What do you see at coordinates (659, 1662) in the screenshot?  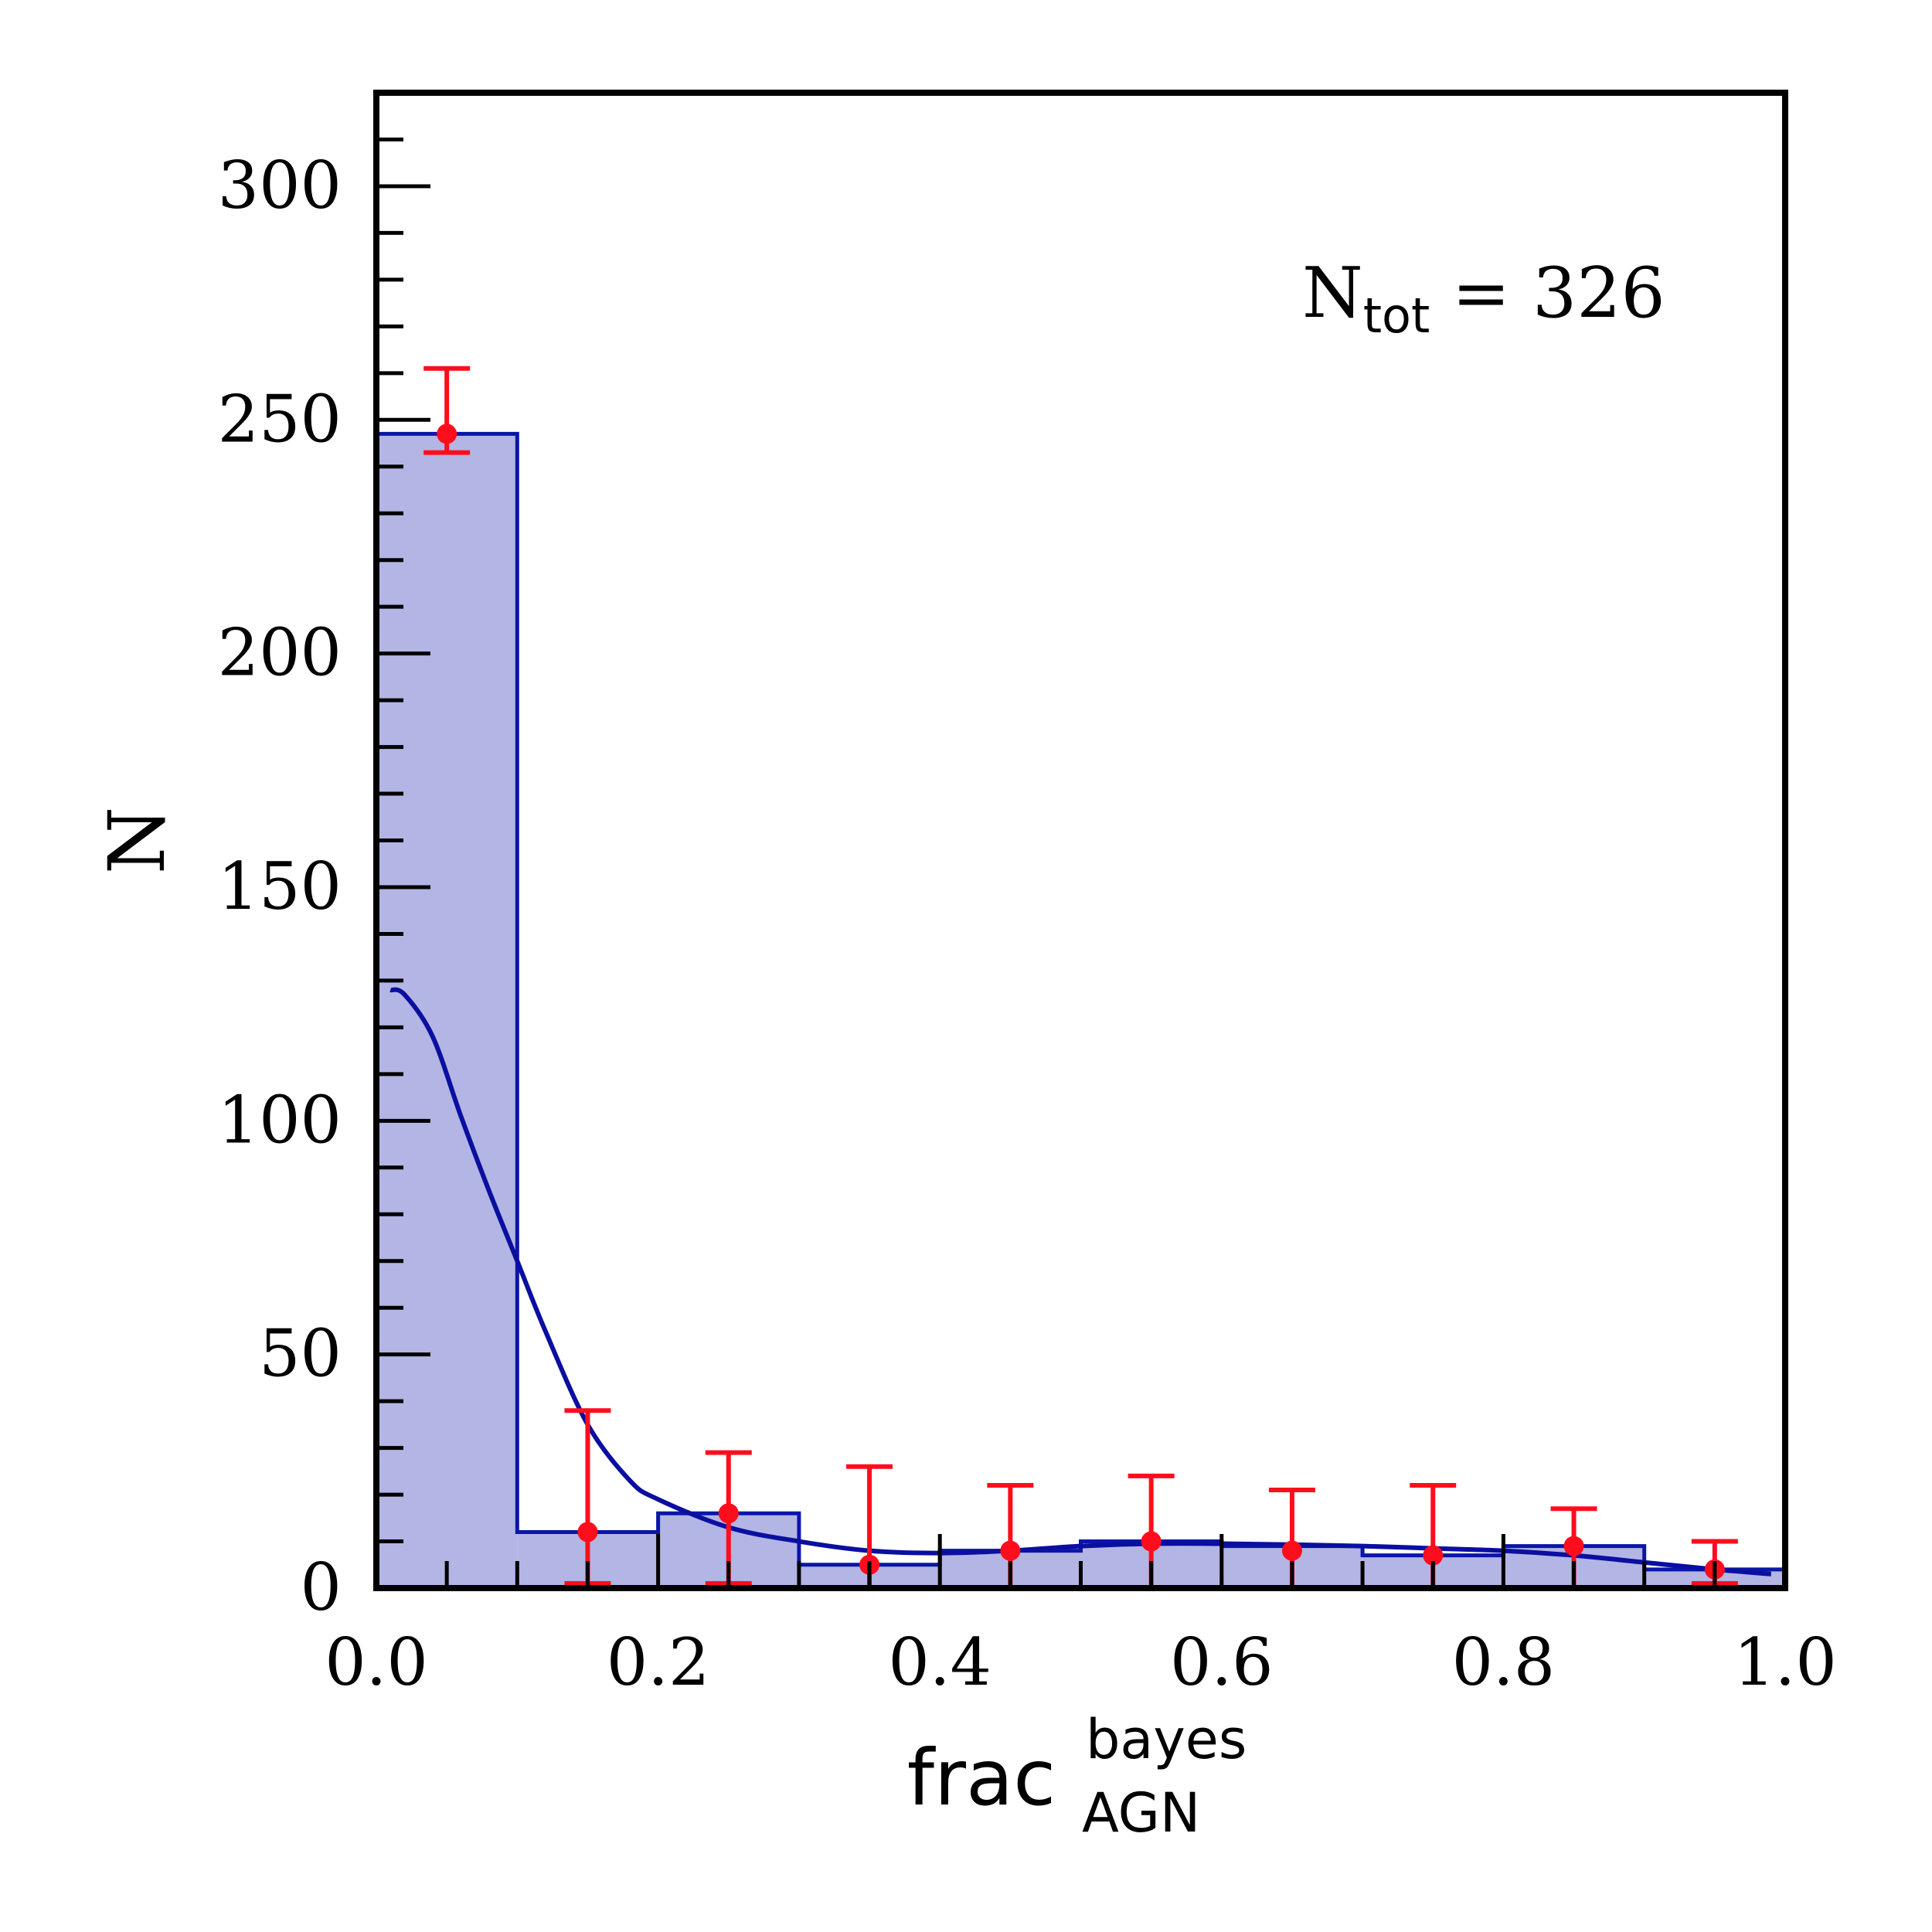 I see `x-tick-label: 0.2` at bounding box center [659, 1662].